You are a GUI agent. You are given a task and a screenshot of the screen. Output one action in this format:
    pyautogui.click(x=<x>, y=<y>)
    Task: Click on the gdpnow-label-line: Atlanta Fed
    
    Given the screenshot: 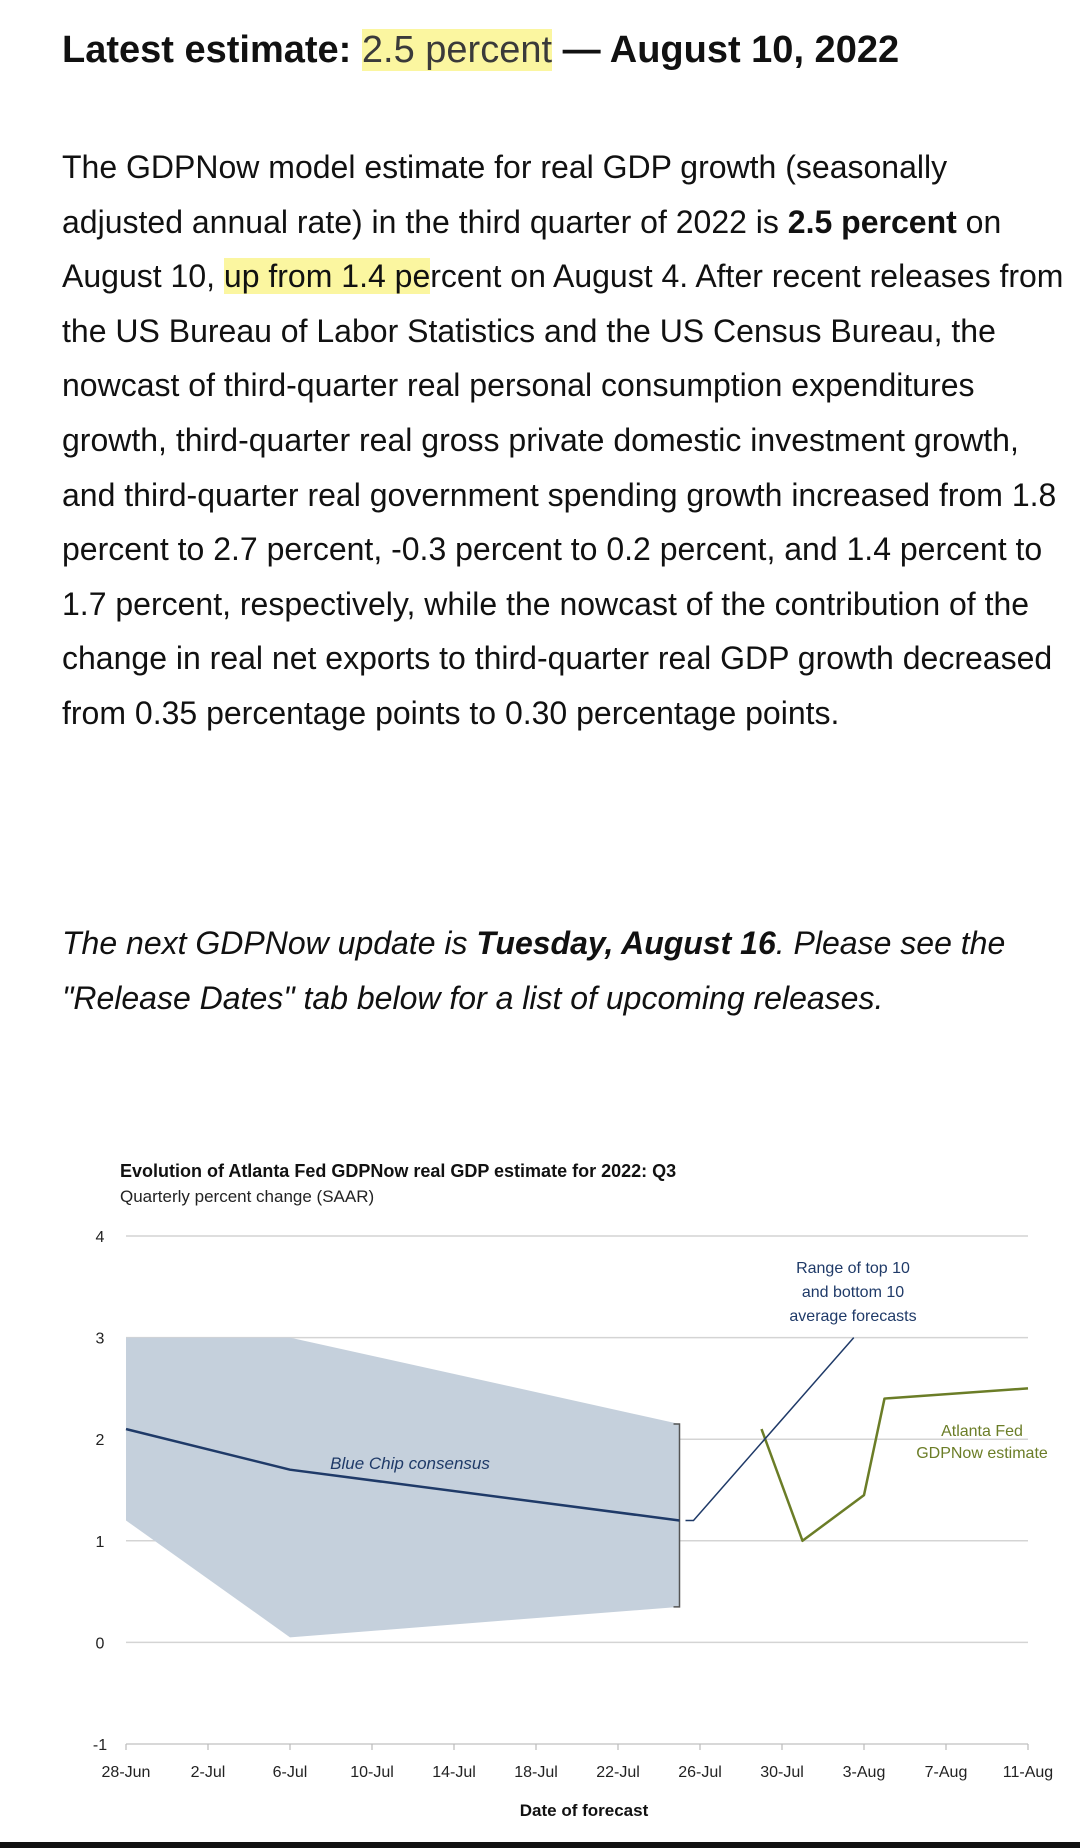 What is the action you would take?
    pyautogui.click(x=982, y=1431)
    